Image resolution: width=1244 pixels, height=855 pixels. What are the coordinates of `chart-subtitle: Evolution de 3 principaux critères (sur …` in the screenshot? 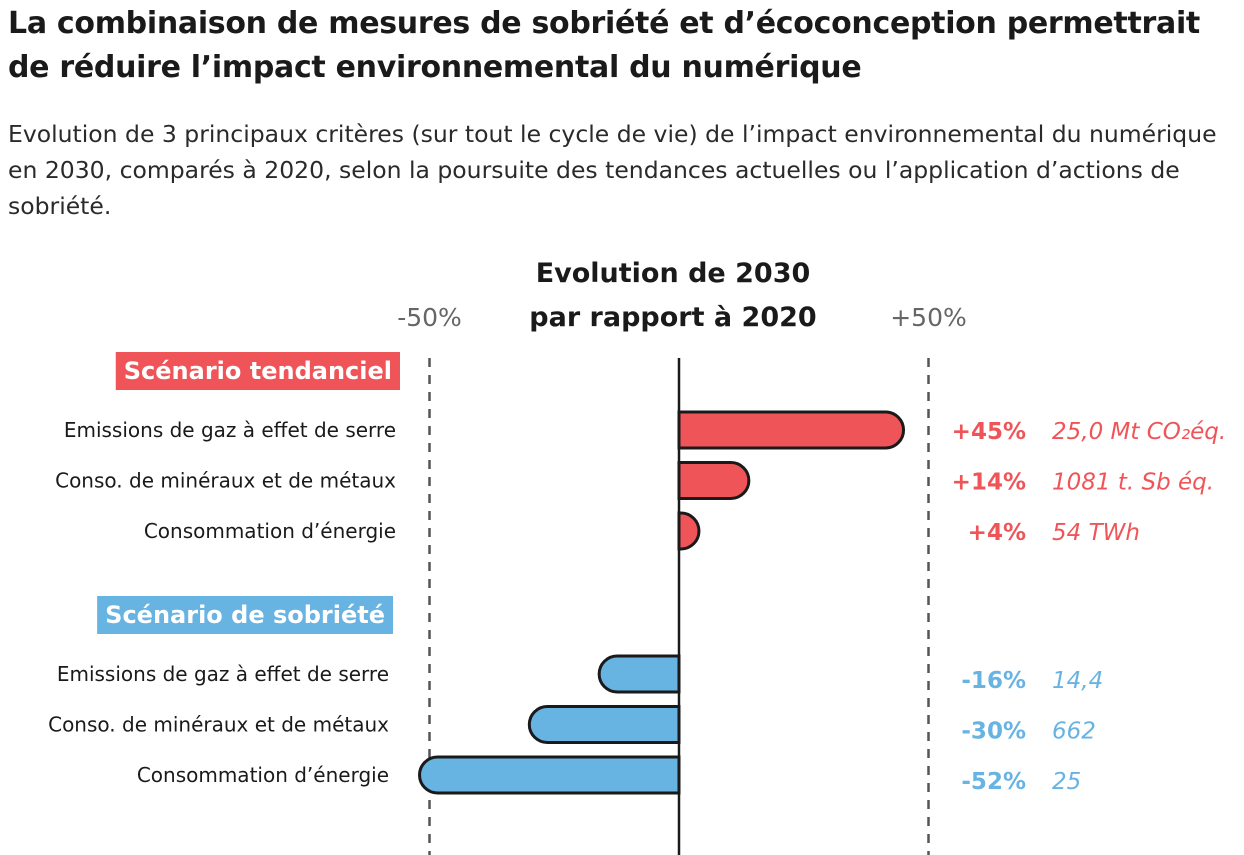 It's located at (612, 170).